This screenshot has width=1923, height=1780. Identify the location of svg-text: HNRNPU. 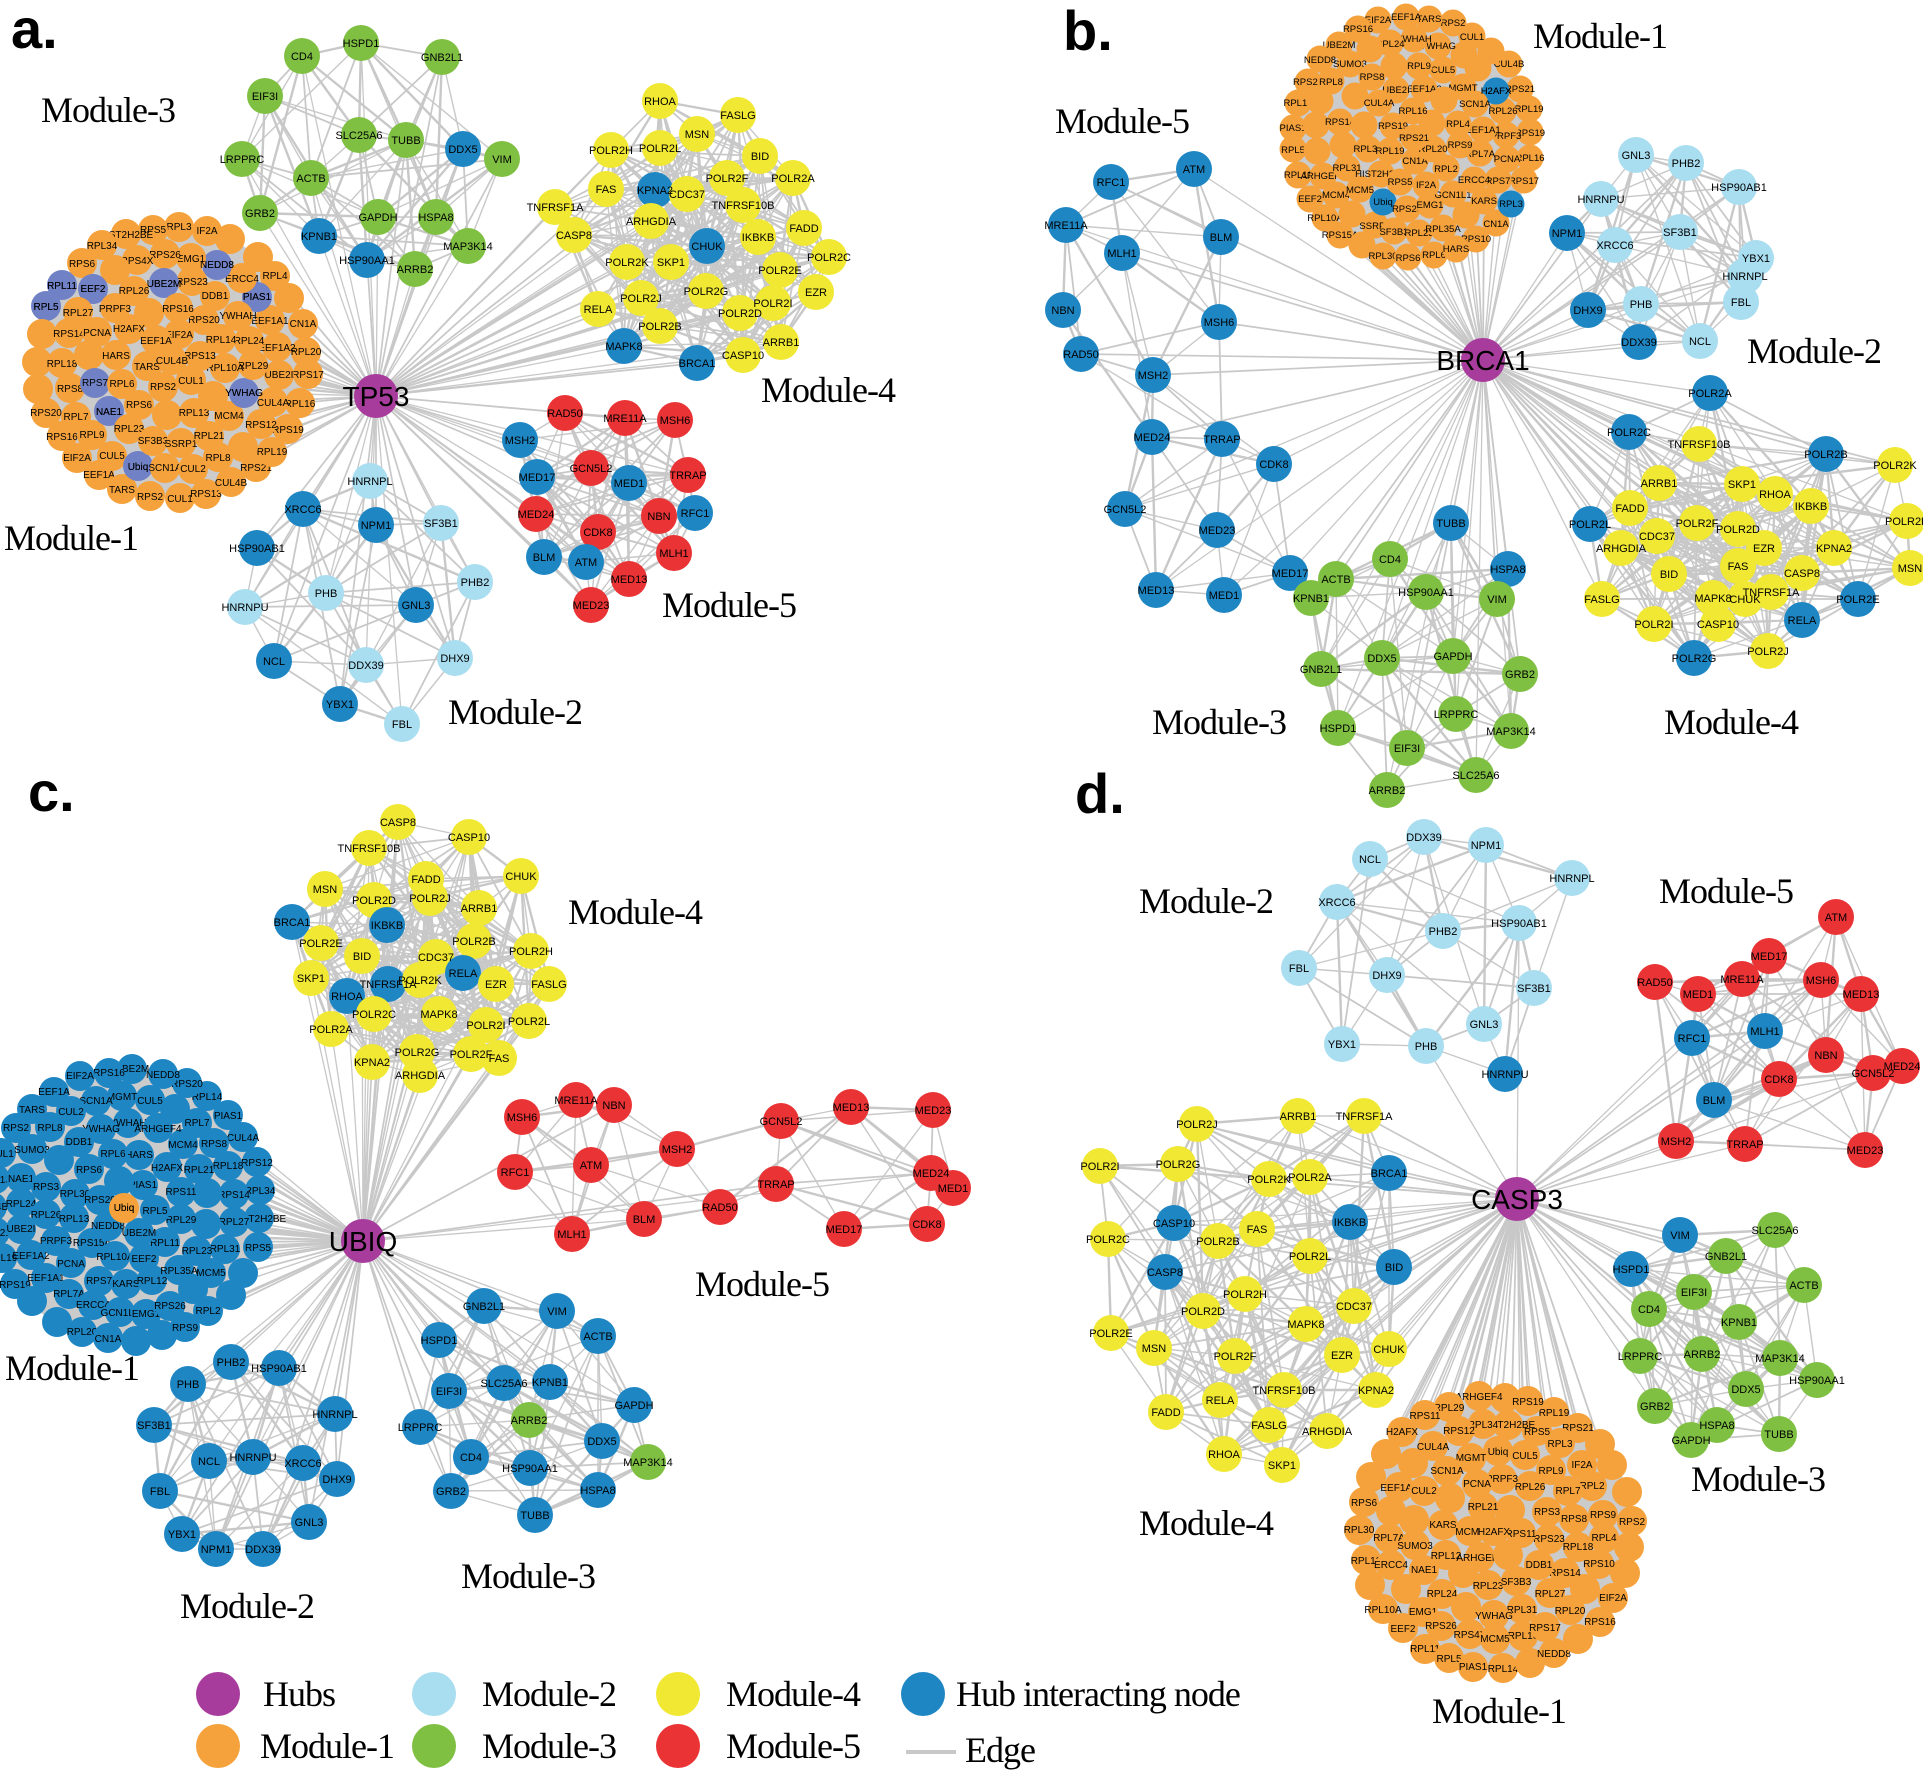
(1504, 1075).